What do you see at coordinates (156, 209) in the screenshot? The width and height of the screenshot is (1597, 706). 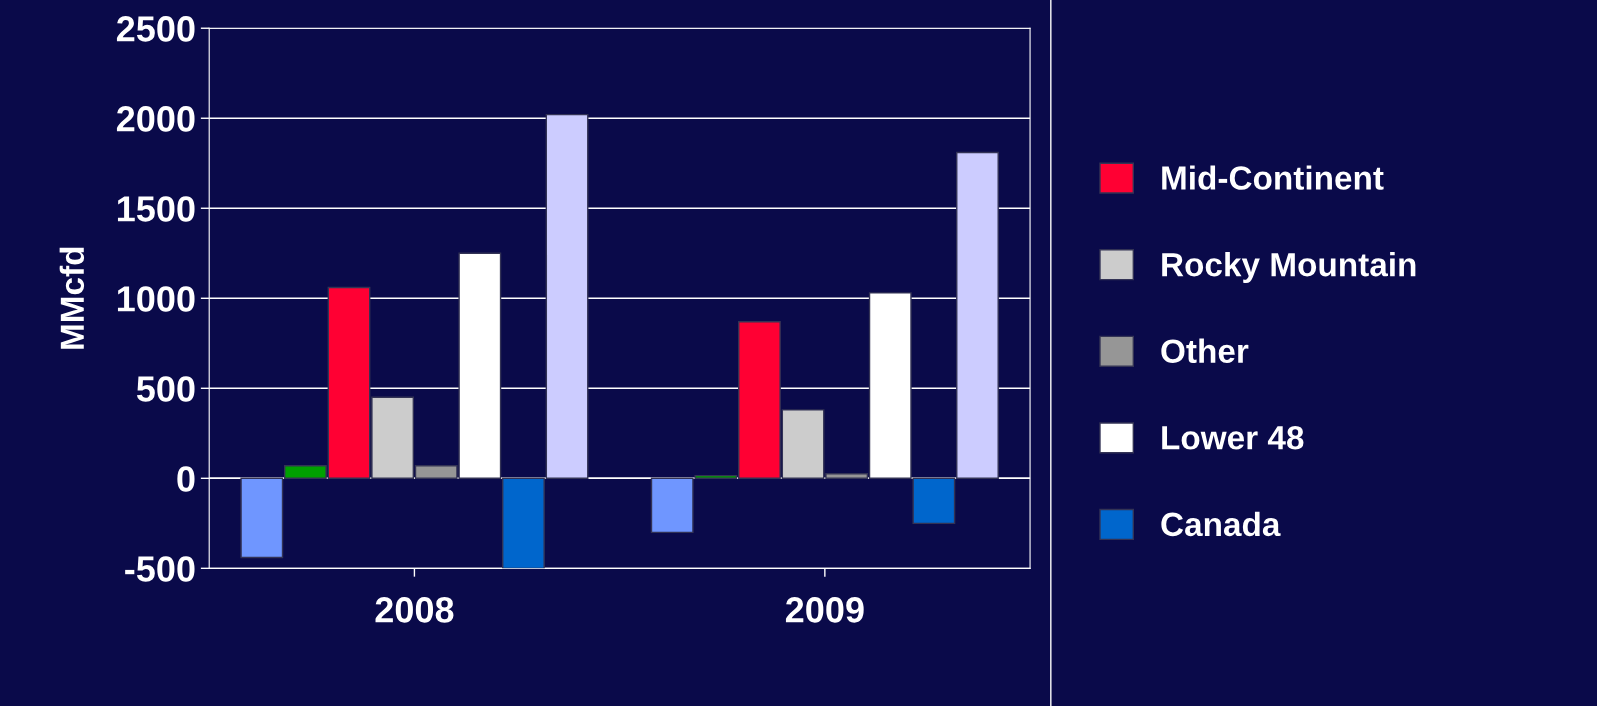 I see `y-tick-label: 1500` at bounding box center [156, 209].